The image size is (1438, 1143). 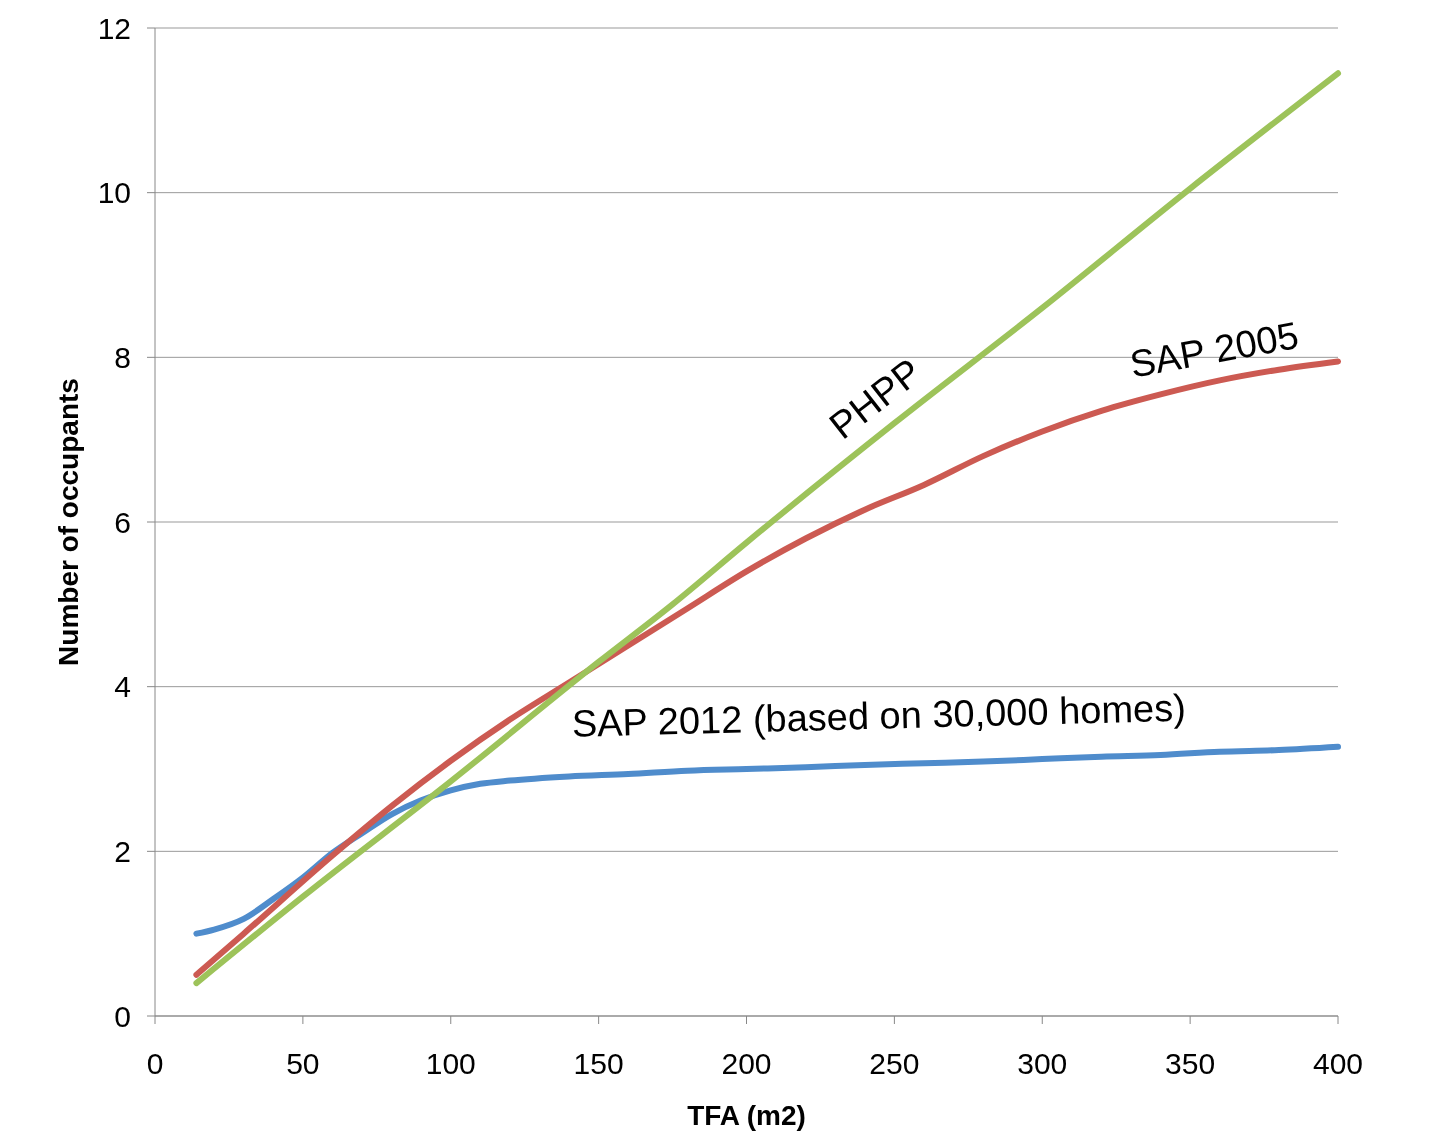 I want to click on y-tick-label: 10, so click(x=114, y=193).